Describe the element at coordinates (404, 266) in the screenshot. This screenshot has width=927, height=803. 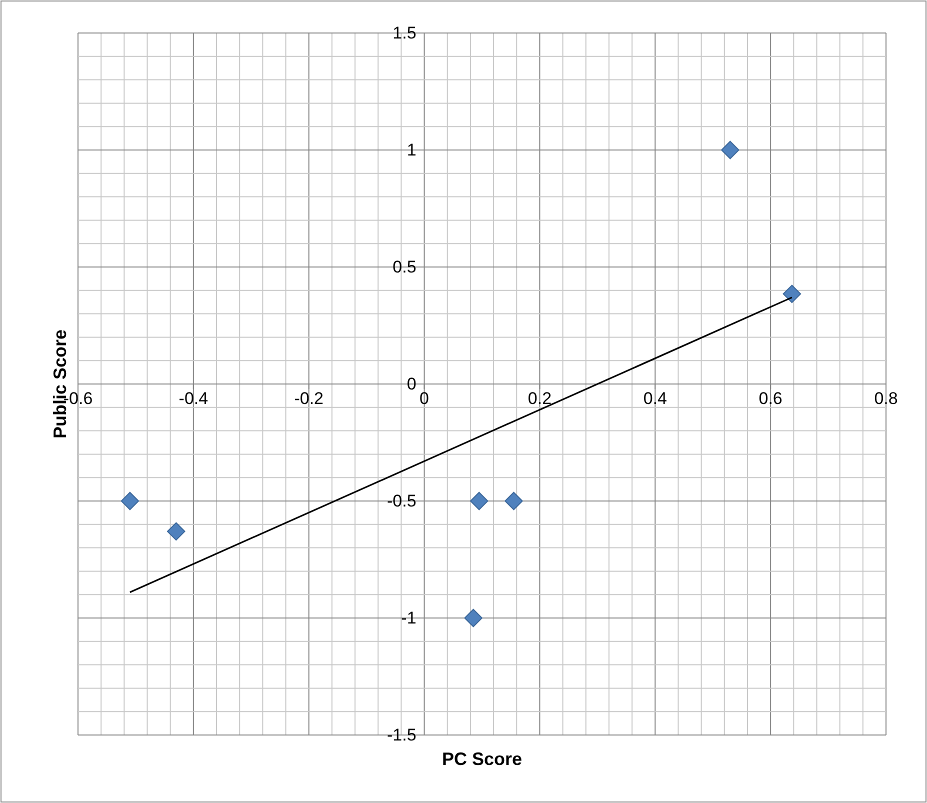
I see `y-tick-label: 0.5` at that location.